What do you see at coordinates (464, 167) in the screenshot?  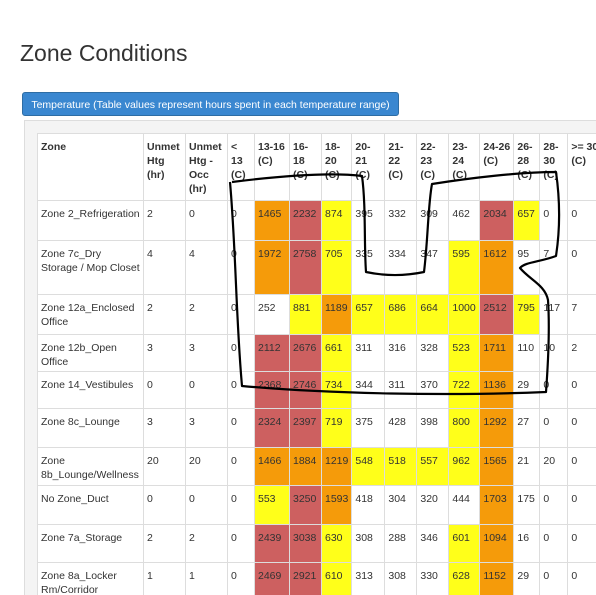 I see `column-header: 23-24 (C)` at bounding box center [464, 167].